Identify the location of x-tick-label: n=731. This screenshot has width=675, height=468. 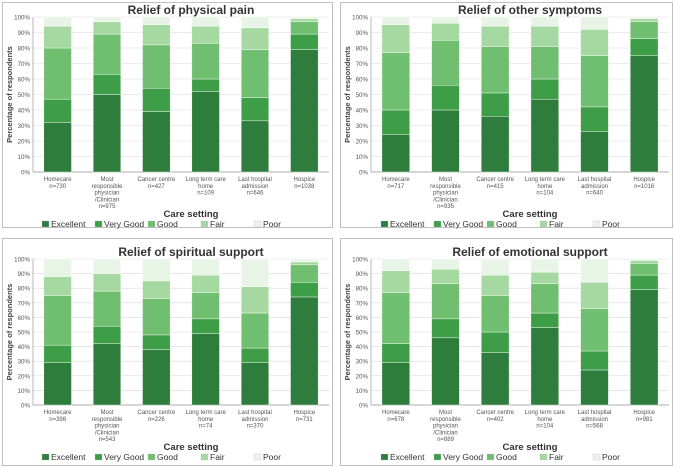
(305, 420).